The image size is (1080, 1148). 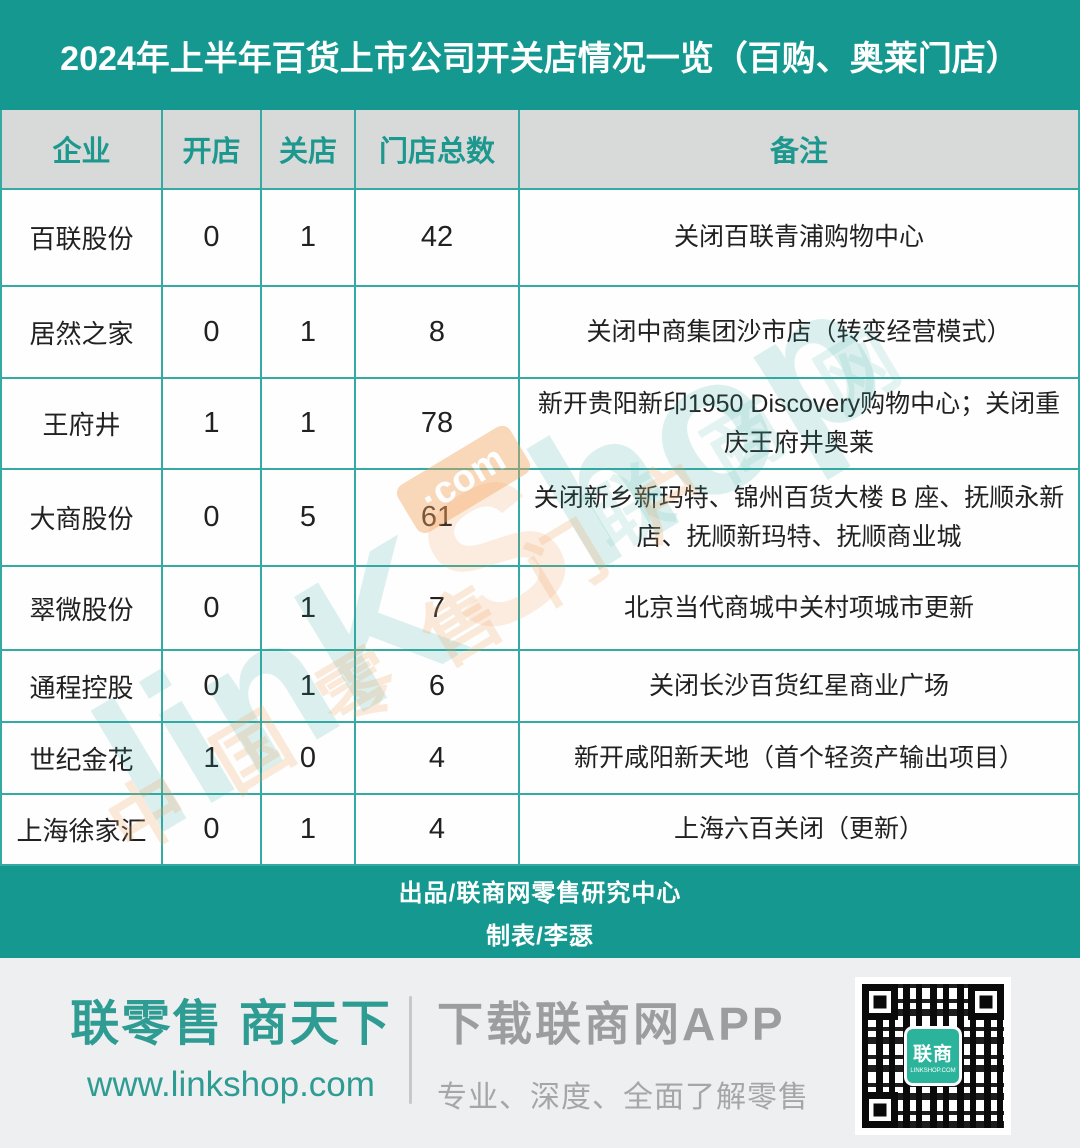 I want to click on company-cell: 大商股份, so click(x=82, y=518).